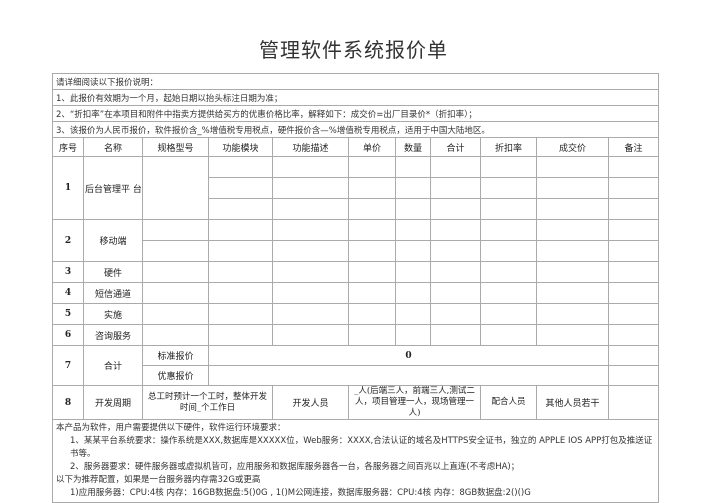 The image size is (707, 503). What do you see at coordinates (356, 147) in the screenshot?
I see `header-row: 序号 名称 规格型号 功能模块 功能描述 单价 数量 合计 折扣率 成交价 备注` at bounding box center [356, 147].